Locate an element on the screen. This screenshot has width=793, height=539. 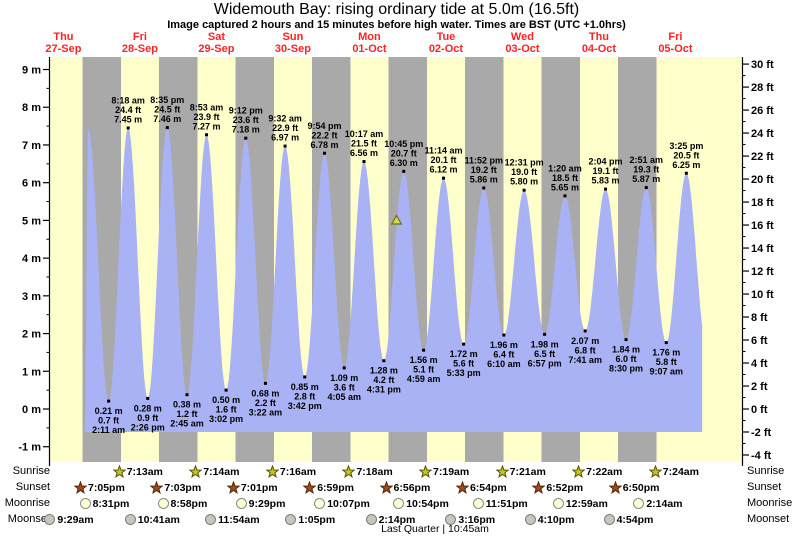
tide-annotation-line: 6.25 m is located at coordinates (686, 165).